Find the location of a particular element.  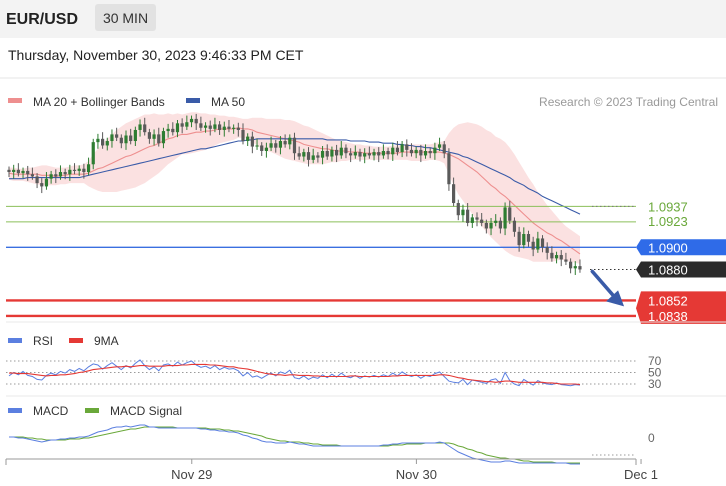

macd-legend-label: MACD Signal is located at coordinates (146, 411).